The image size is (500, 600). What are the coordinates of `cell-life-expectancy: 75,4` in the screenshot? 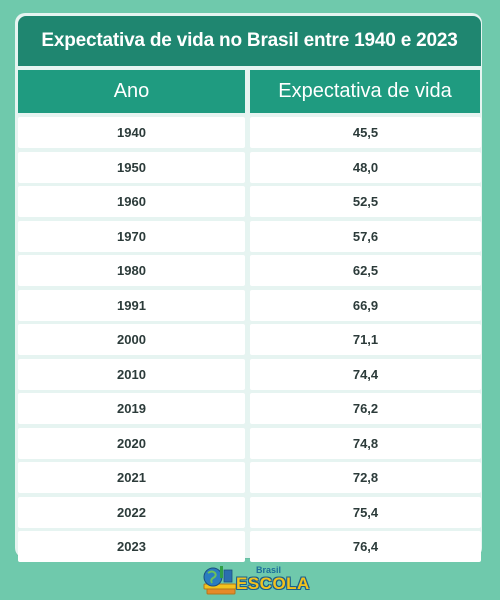 It's located at (365, 512).